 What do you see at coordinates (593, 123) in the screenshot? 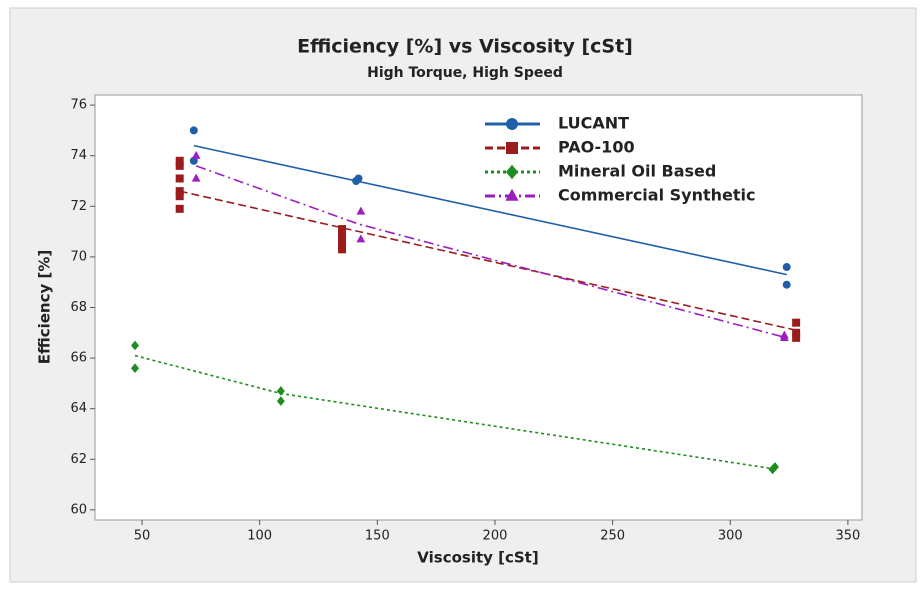
I see `legend-label: LUCANT` at bounding box center [593, 123].